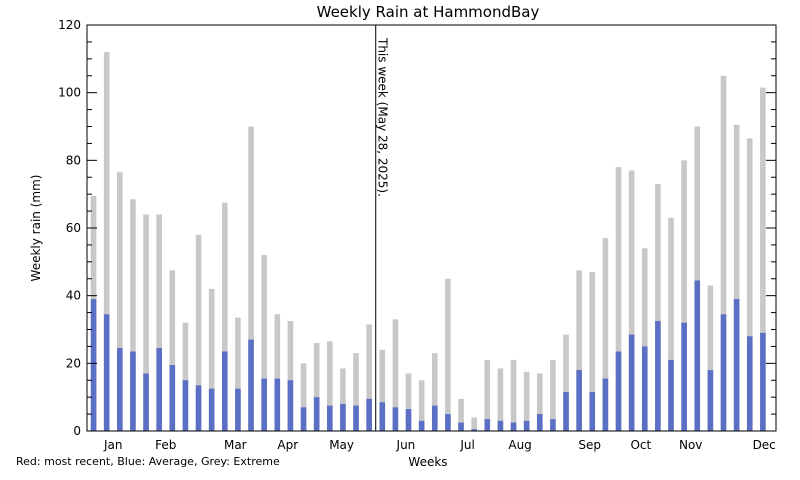 The width and height of the screenshot is (800, 480). Describe the element at coordinates (113, 445) in the screenshot. I see `month-label: Jan` at that location.